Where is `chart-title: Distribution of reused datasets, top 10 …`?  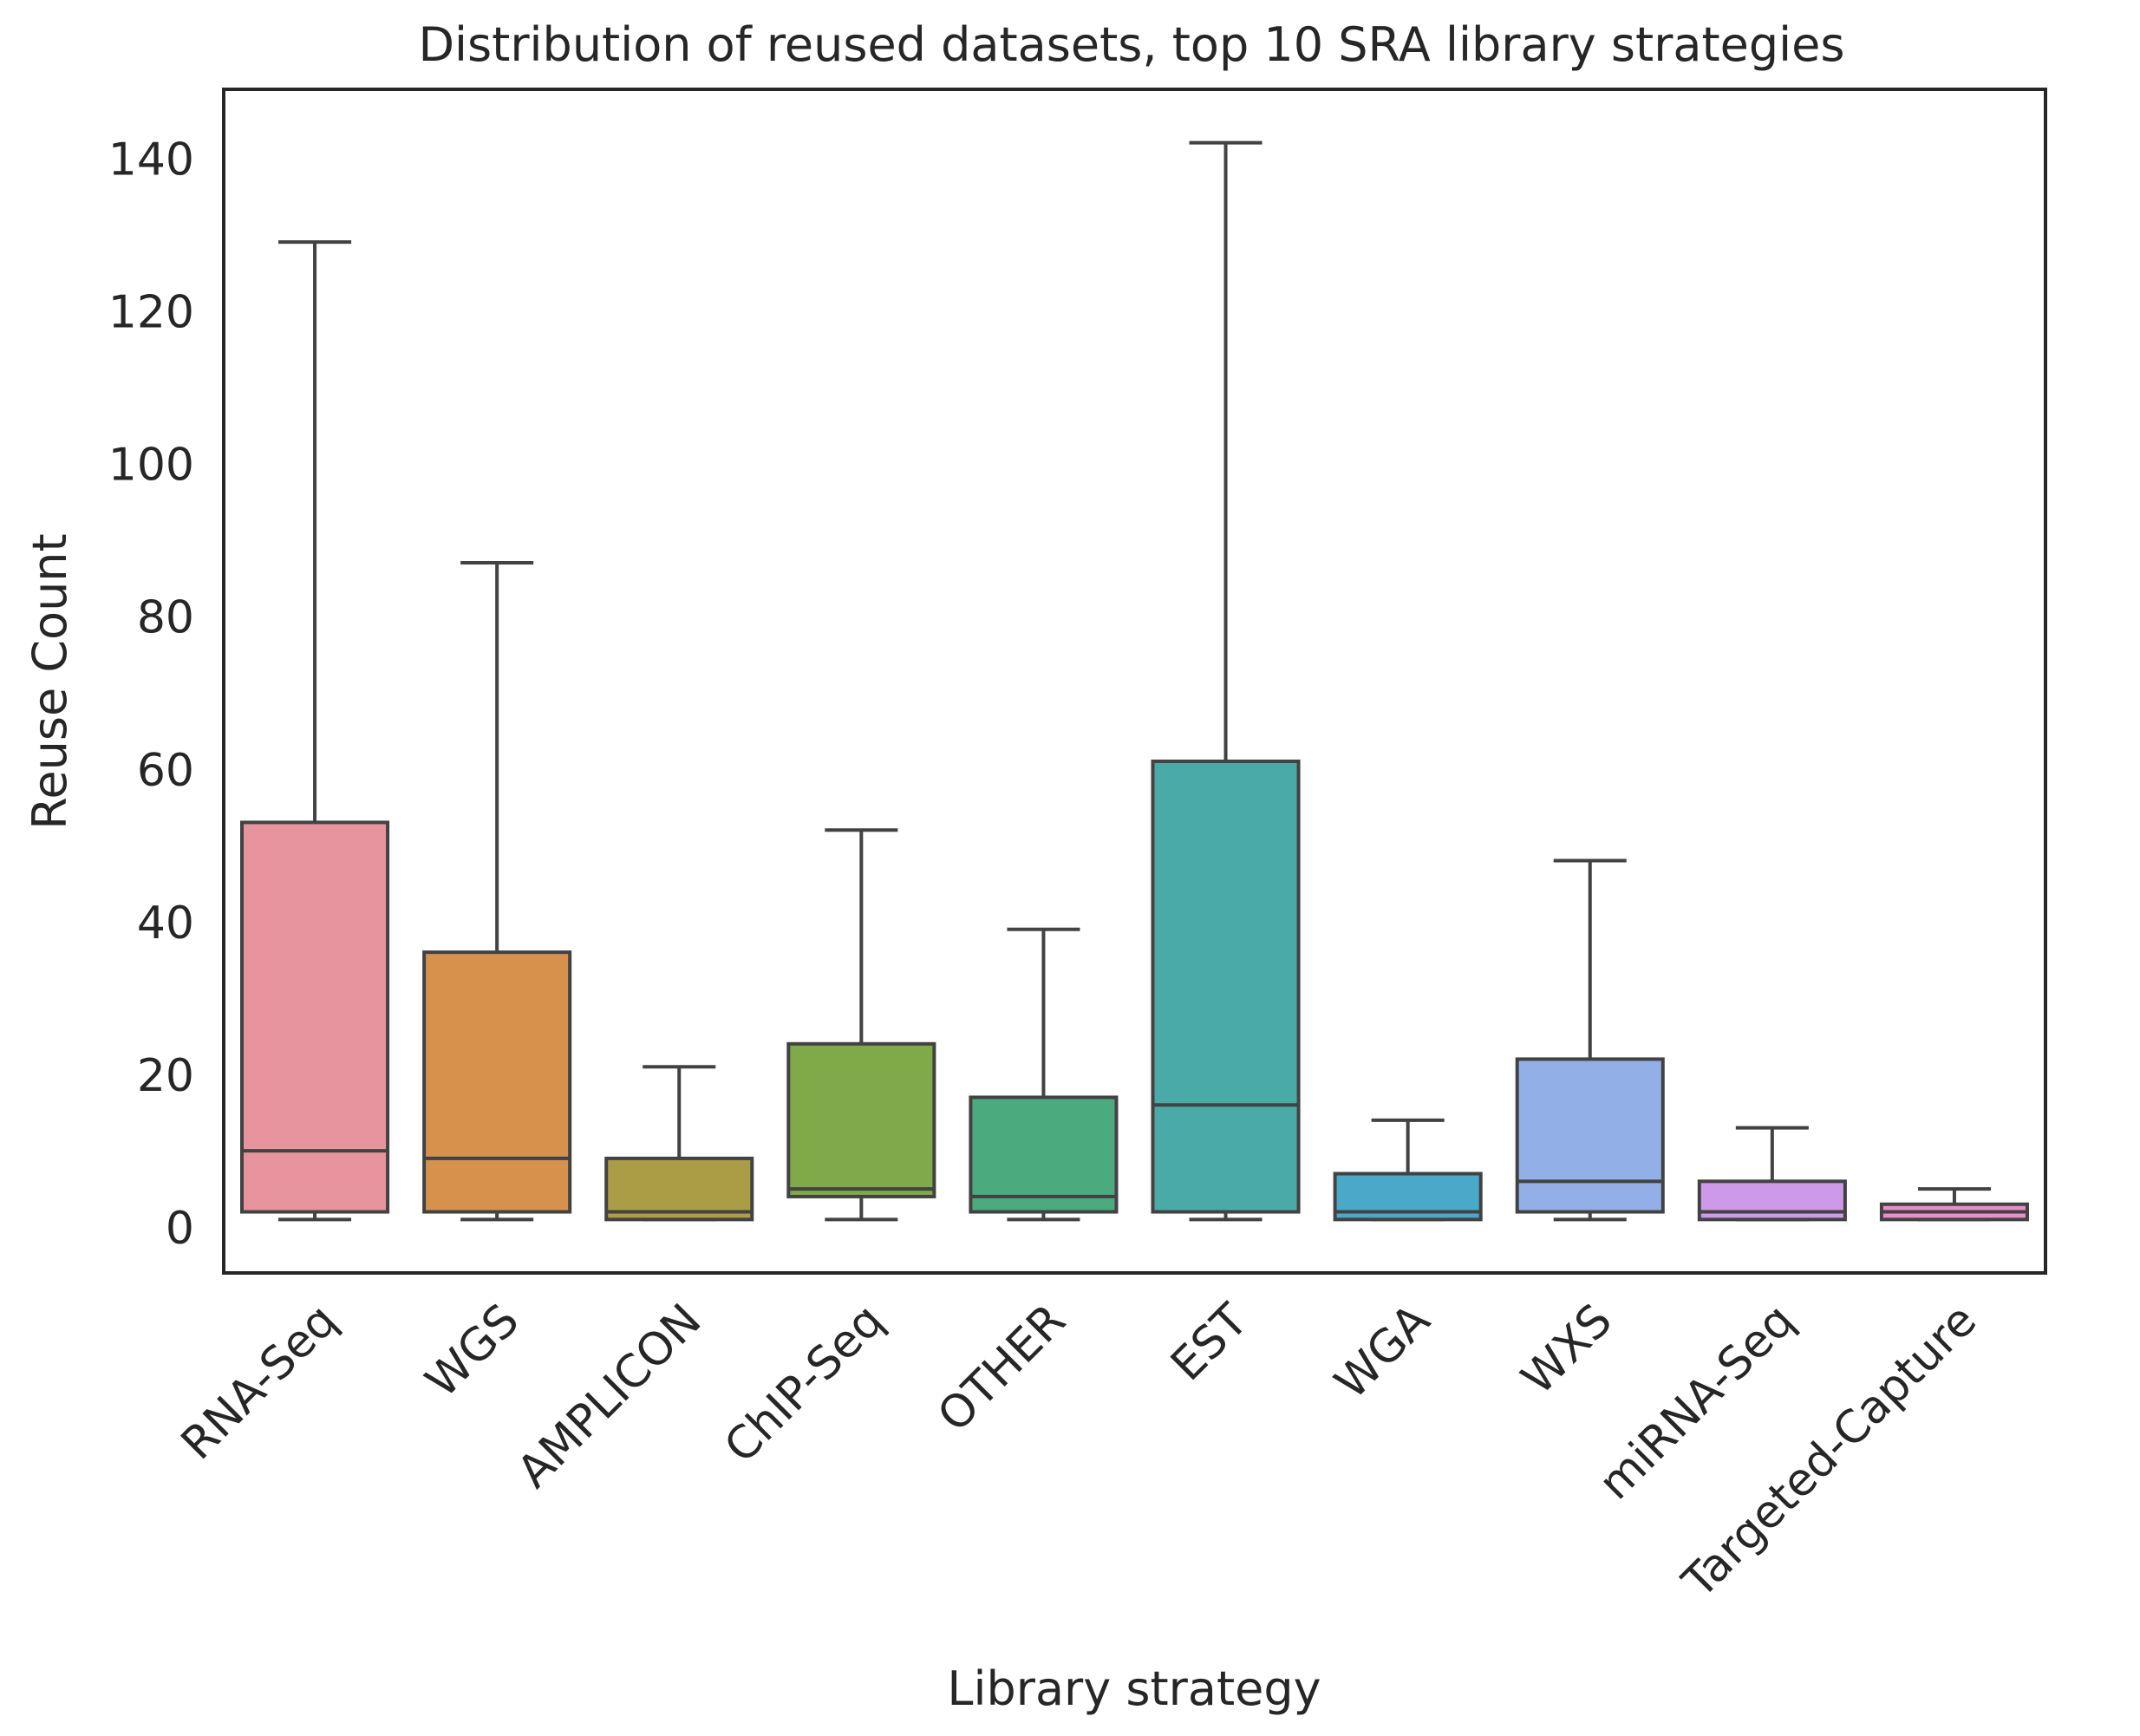
chart-title: Distribution of reused datasets, top 10 … is located at coordinates (1131, 44).